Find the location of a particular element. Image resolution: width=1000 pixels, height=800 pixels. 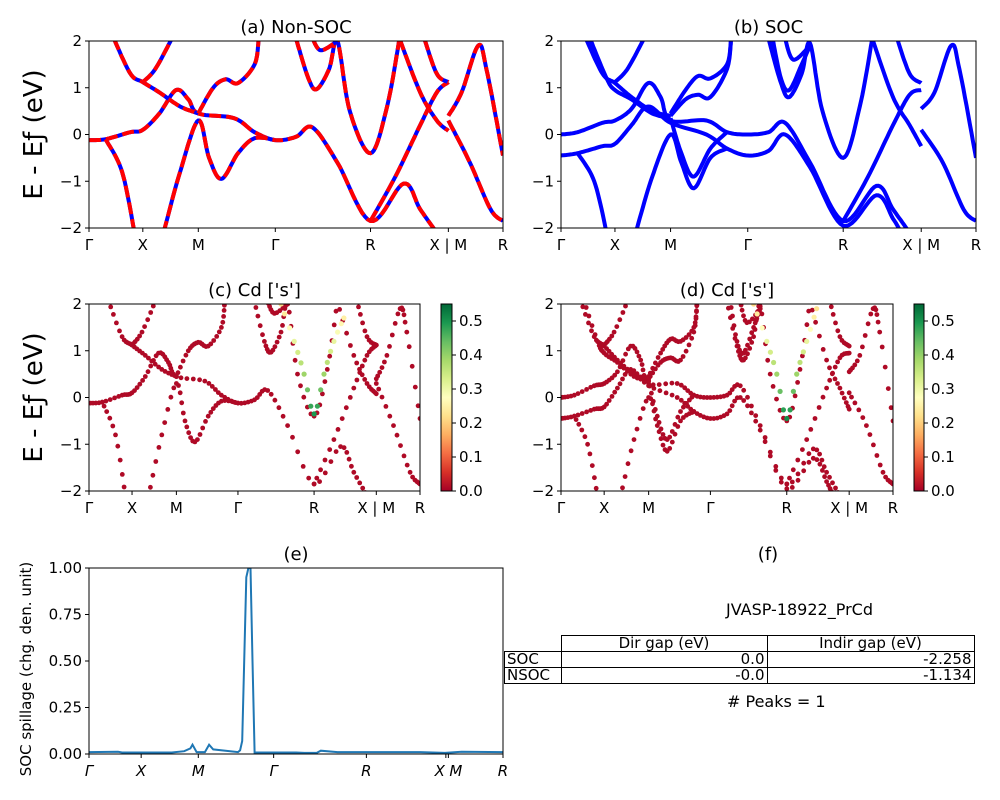

x-tick-label: X is located at coordinates (615, 245).